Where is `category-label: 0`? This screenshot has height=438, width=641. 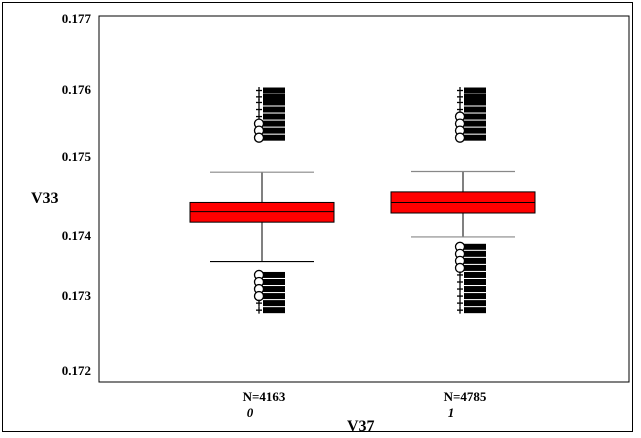
category-label: 0 is located at coordinates (250, 412).